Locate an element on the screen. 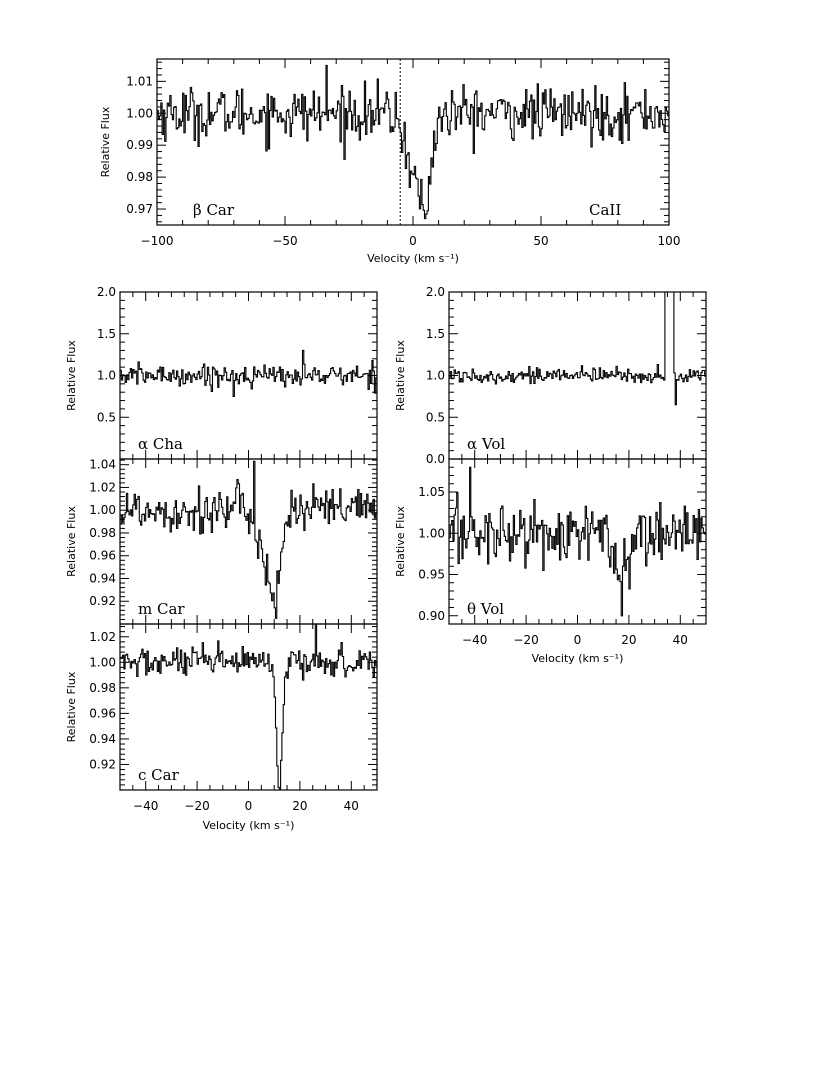 Image resolution: width=830 pixels, height=1073 pixels. beta-car-species-label: CaII is located at coordinates (605, 210).